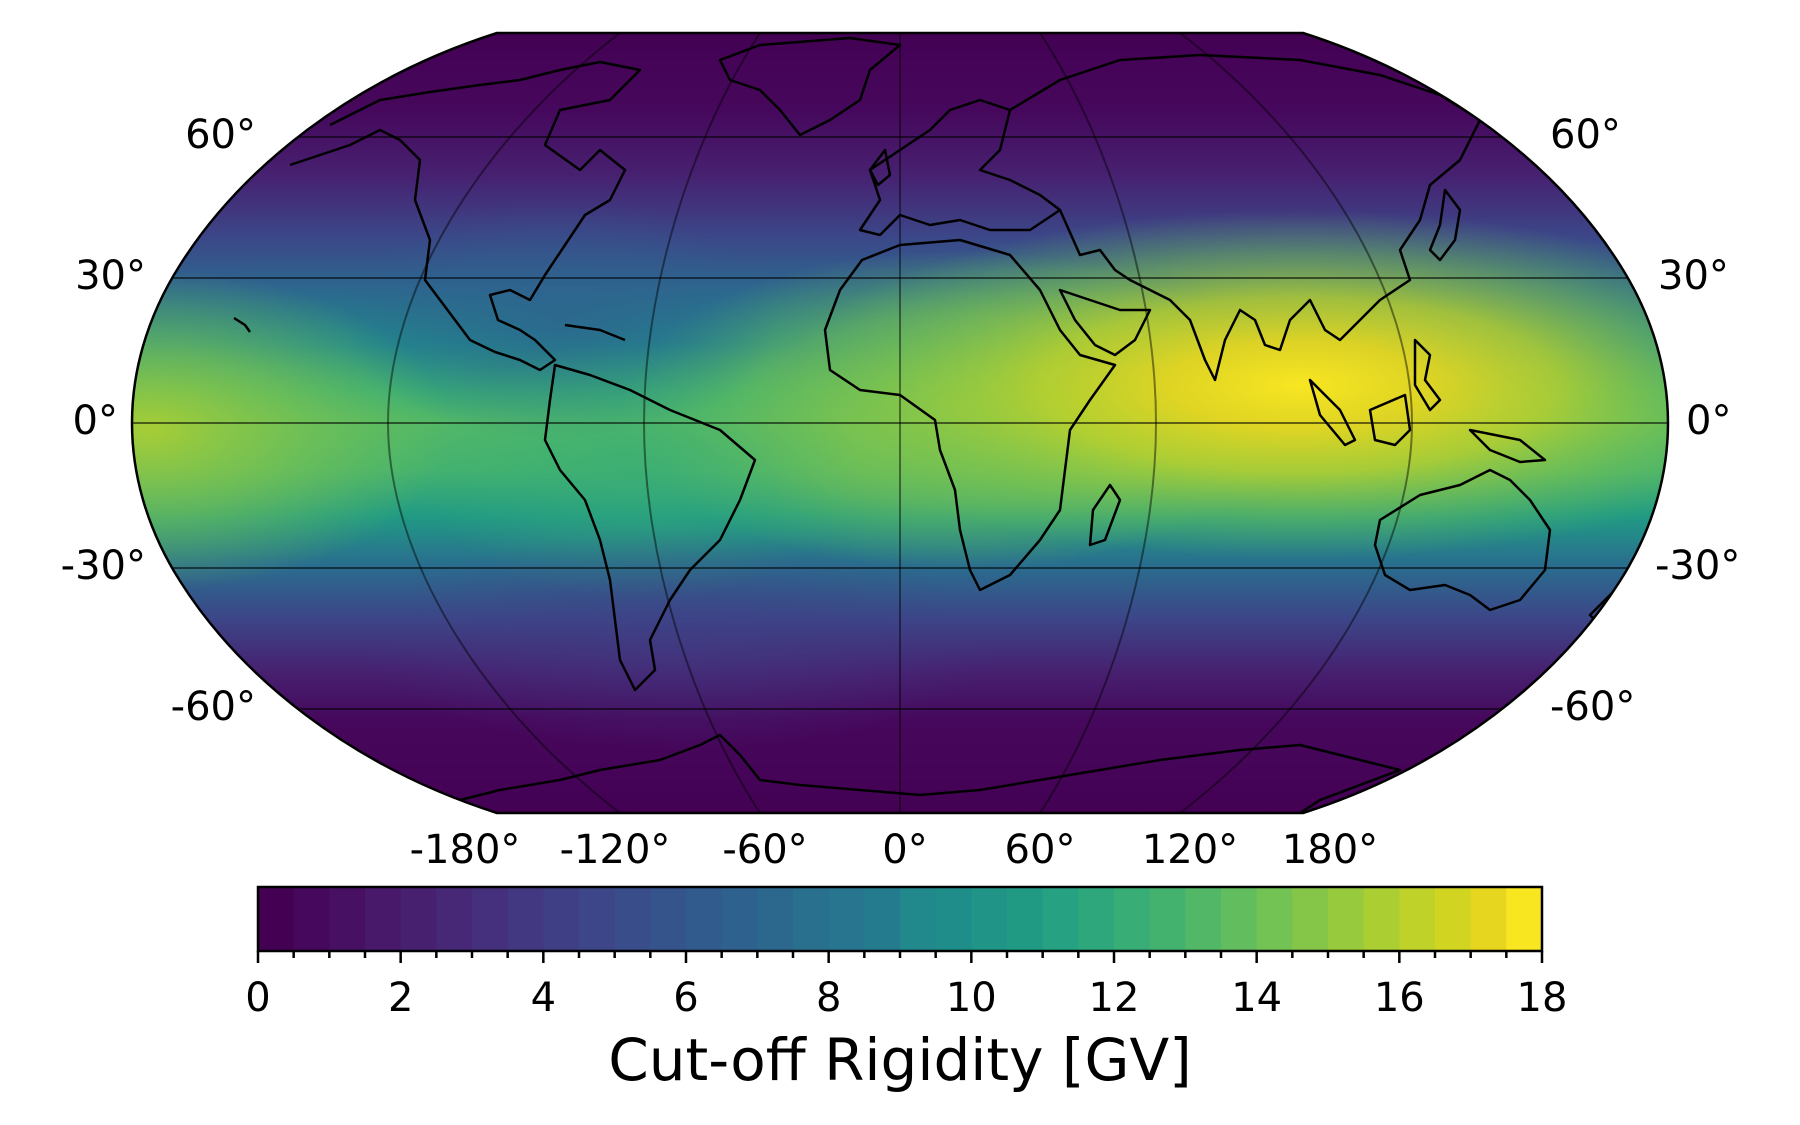  Describe the element at coordinates (543, 998) in the screenshot. I see `cbar-tick-4: 4` at that location.